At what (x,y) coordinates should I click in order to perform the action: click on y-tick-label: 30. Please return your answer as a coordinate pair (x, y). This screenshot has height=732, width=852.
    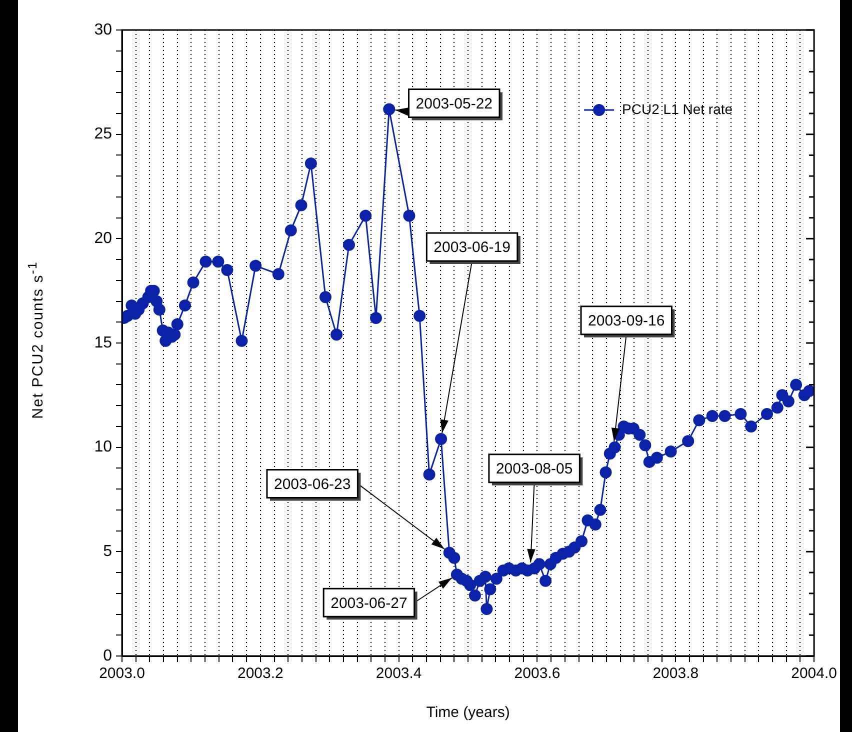
    Looking at the image, I should click on (103, 29).